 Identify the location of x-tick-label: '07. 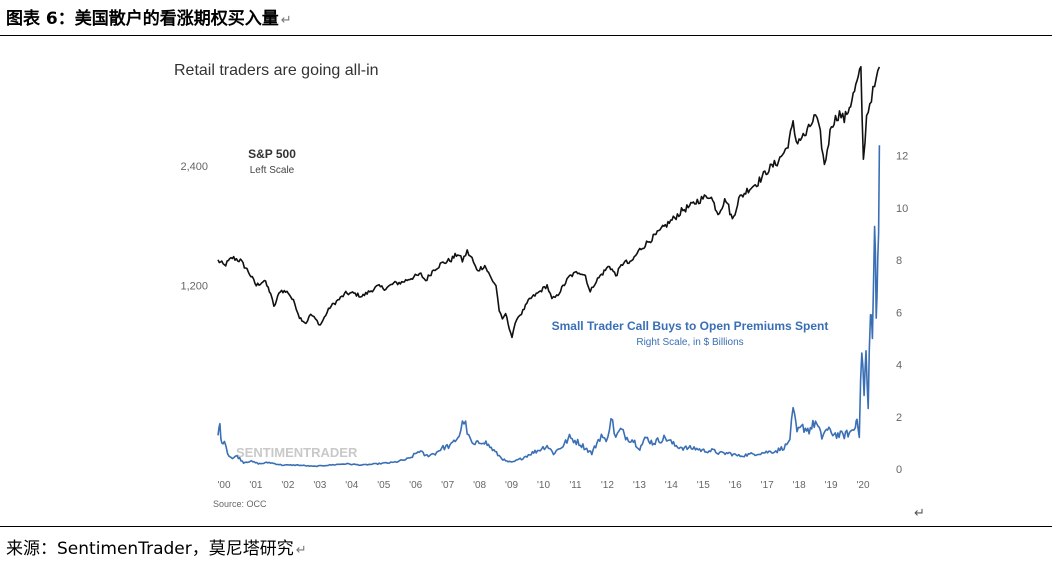
(447, 485).